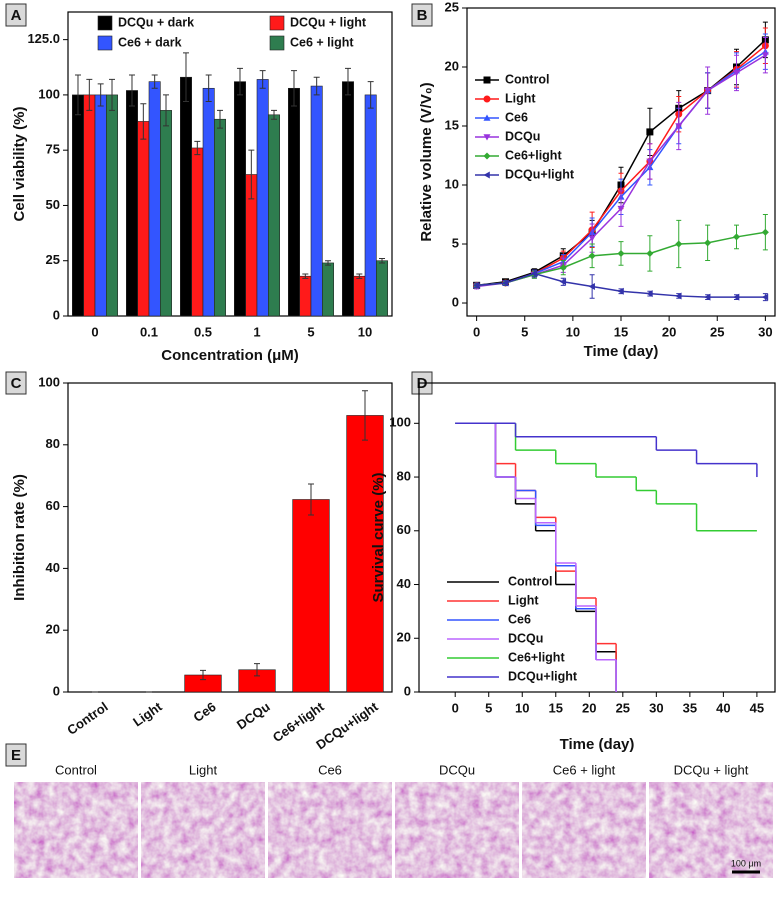 This screenshot has height=908, width=780. I want to click on y-tick-label: 0, so click(56, 690).